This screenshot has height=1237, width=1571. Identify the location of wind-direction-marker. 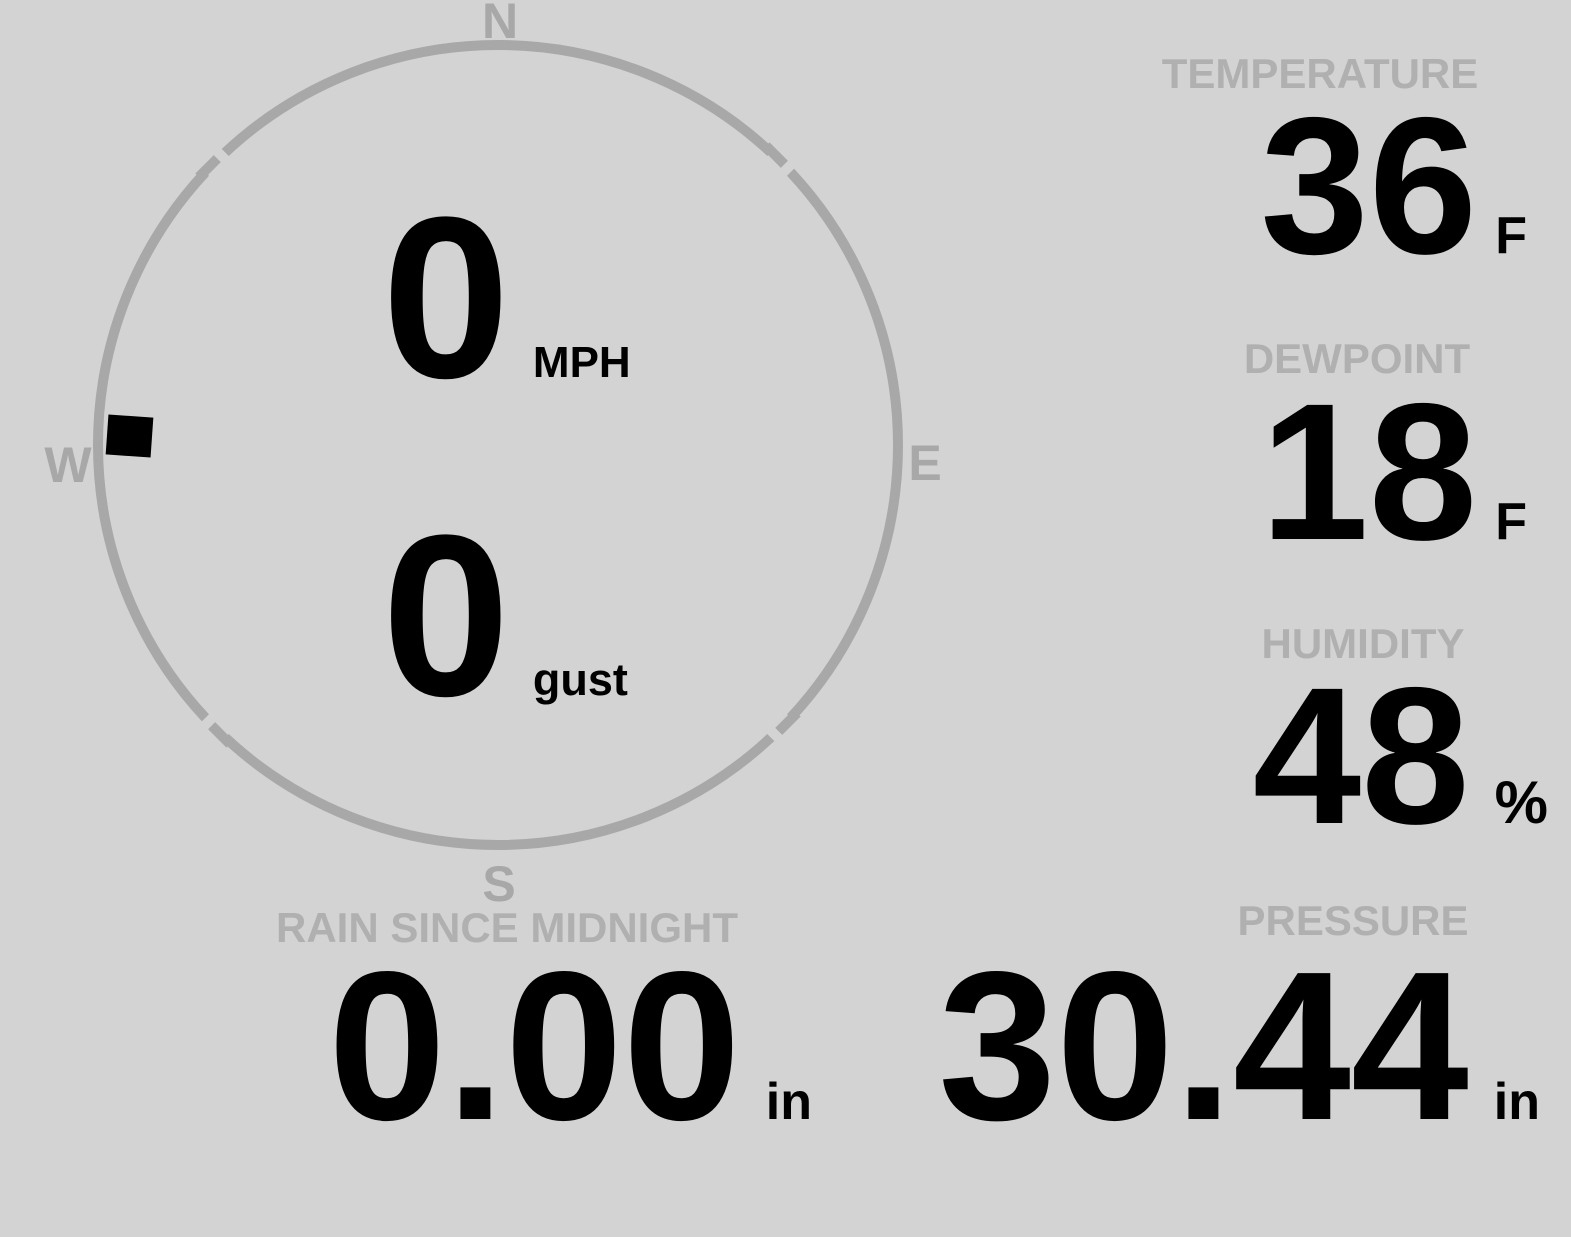
(129, 436).